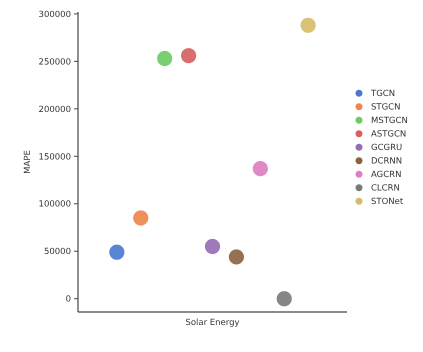 The image size is (423, 352). Describe the element at coordinates (388, 135) in the screenshot. I see `legend-label: ASTGCN` at that location.